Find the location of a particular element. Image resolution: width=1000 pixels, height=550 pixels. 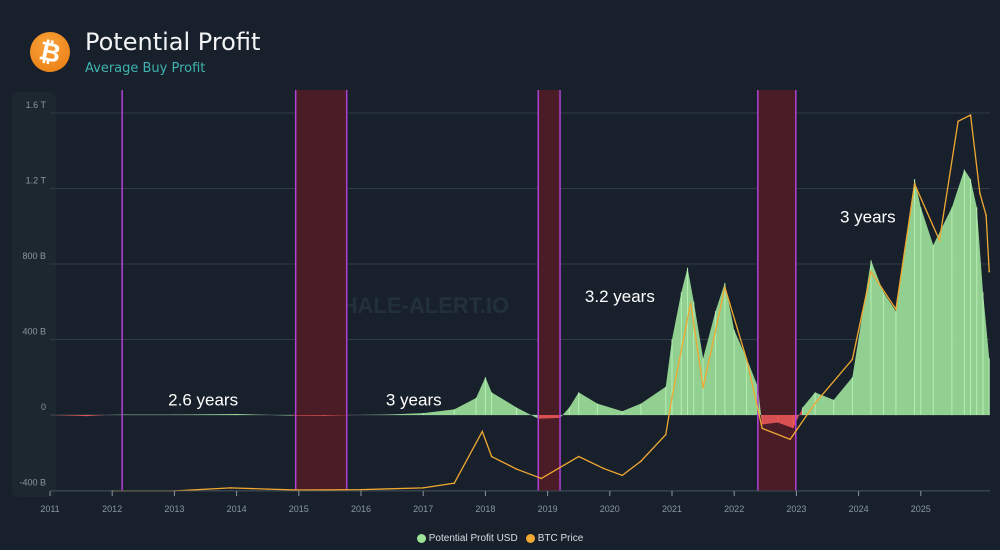

cycle-annotation: 2.6 years is located at coordinates (203, 400).